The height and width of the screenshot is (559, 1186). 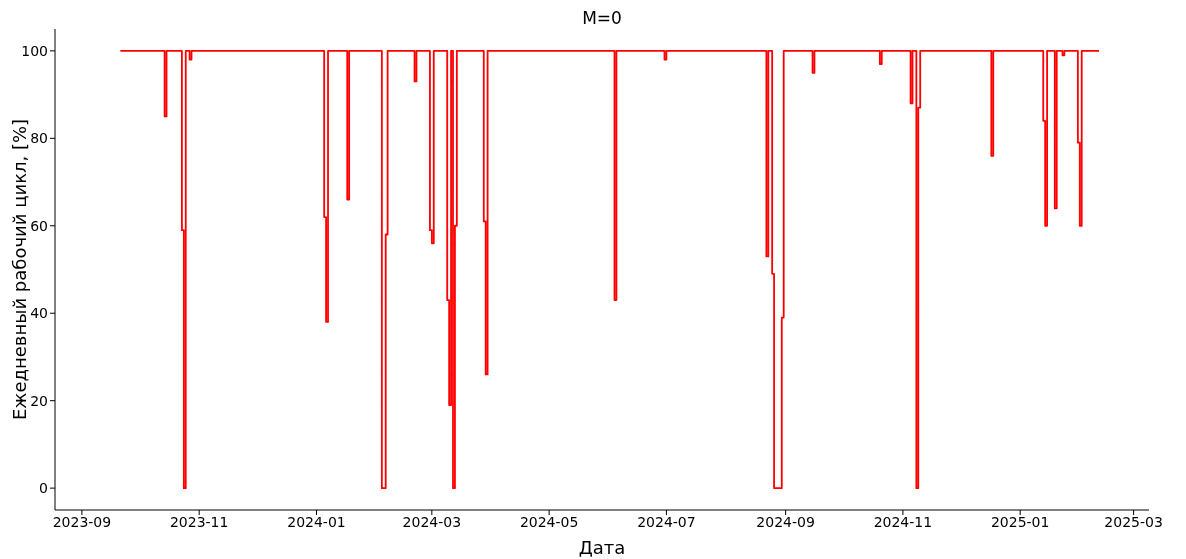 I want to click on y-tick-label: 80, so click(x=39, y=138).